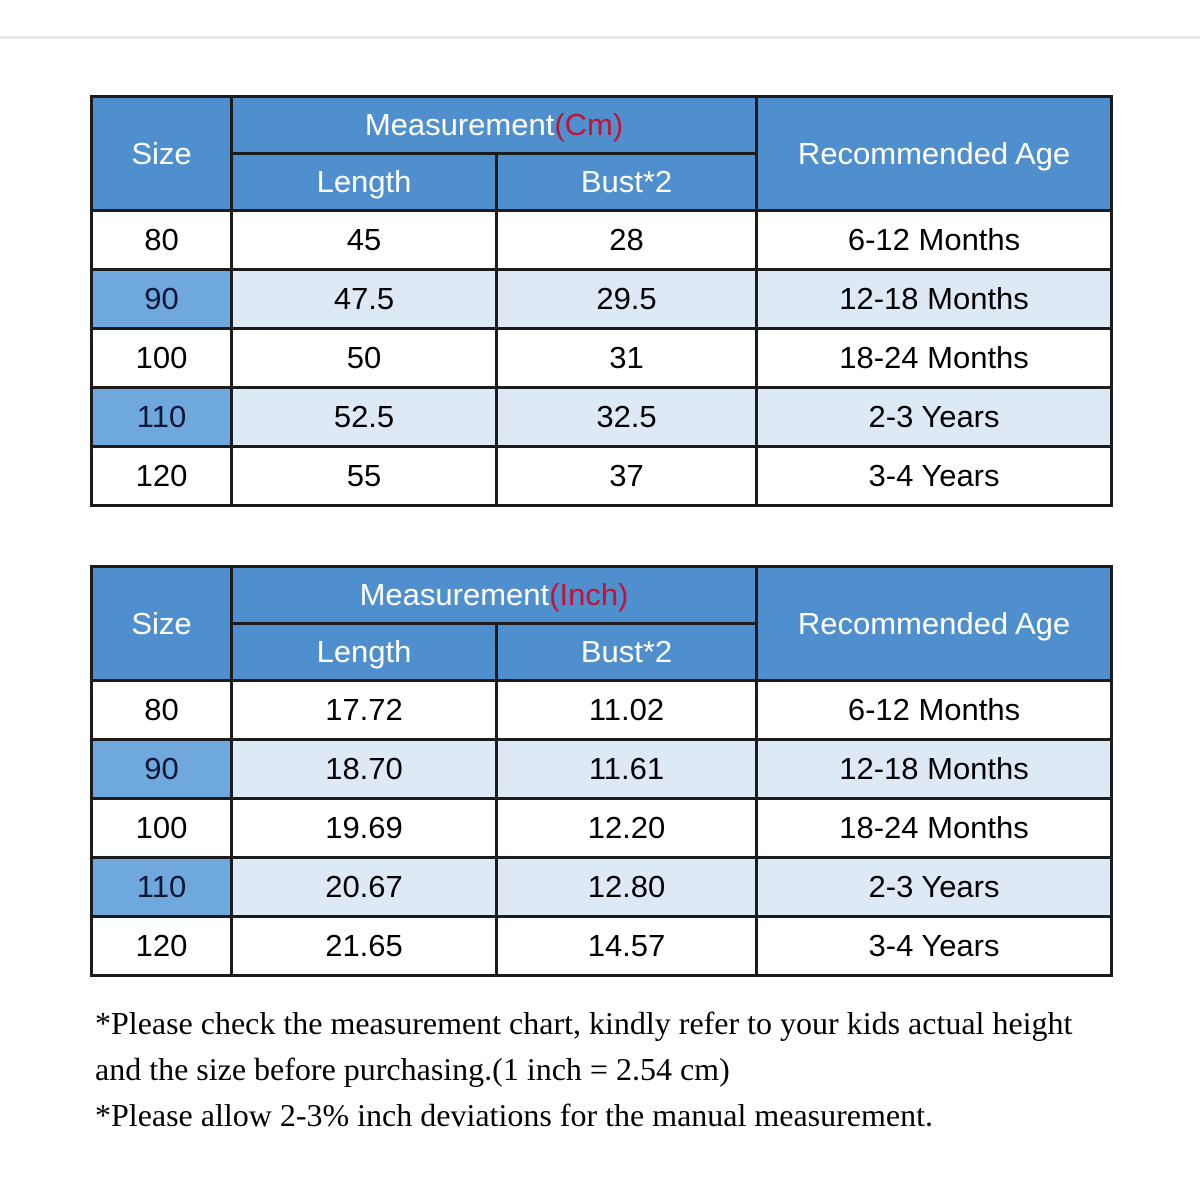 The image size is (1200, 1200). I want to click on table-row-cm-100: 100 50 31 18-24 Months, so click(602, 358).